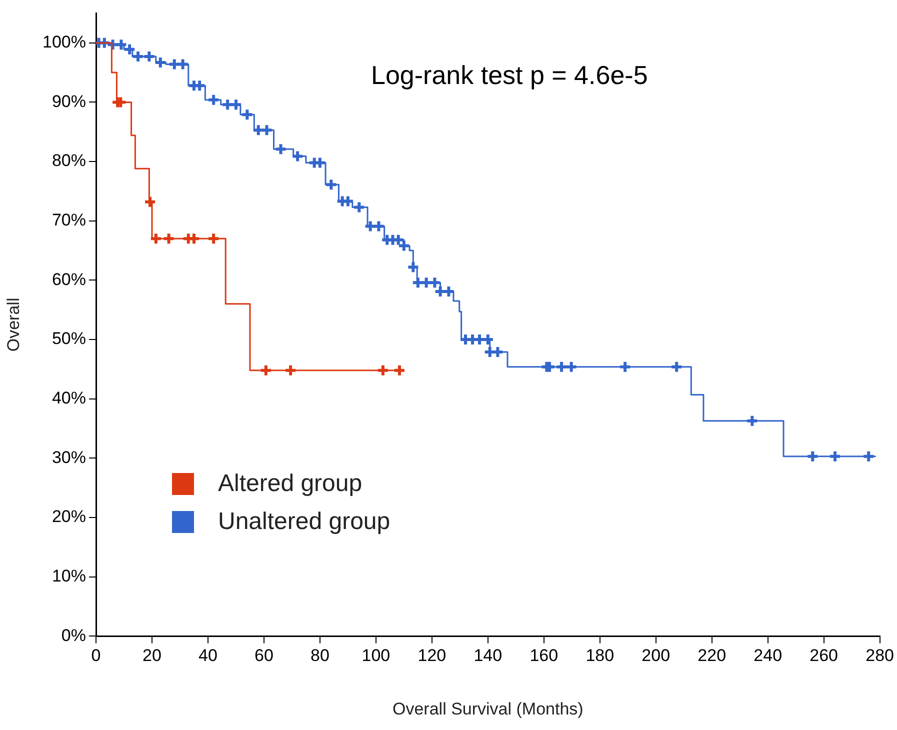 The height and width of the screenshot is (730, 897). Describe the element at coordinates (69, 457) in the screenshot. I see `y-tick-label: 30%` at that location.